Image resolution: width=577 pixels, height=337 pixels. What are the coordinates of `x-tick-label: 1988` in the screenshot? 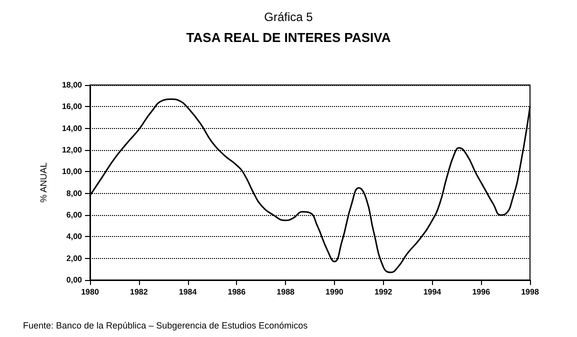 It's located at (286, 292).